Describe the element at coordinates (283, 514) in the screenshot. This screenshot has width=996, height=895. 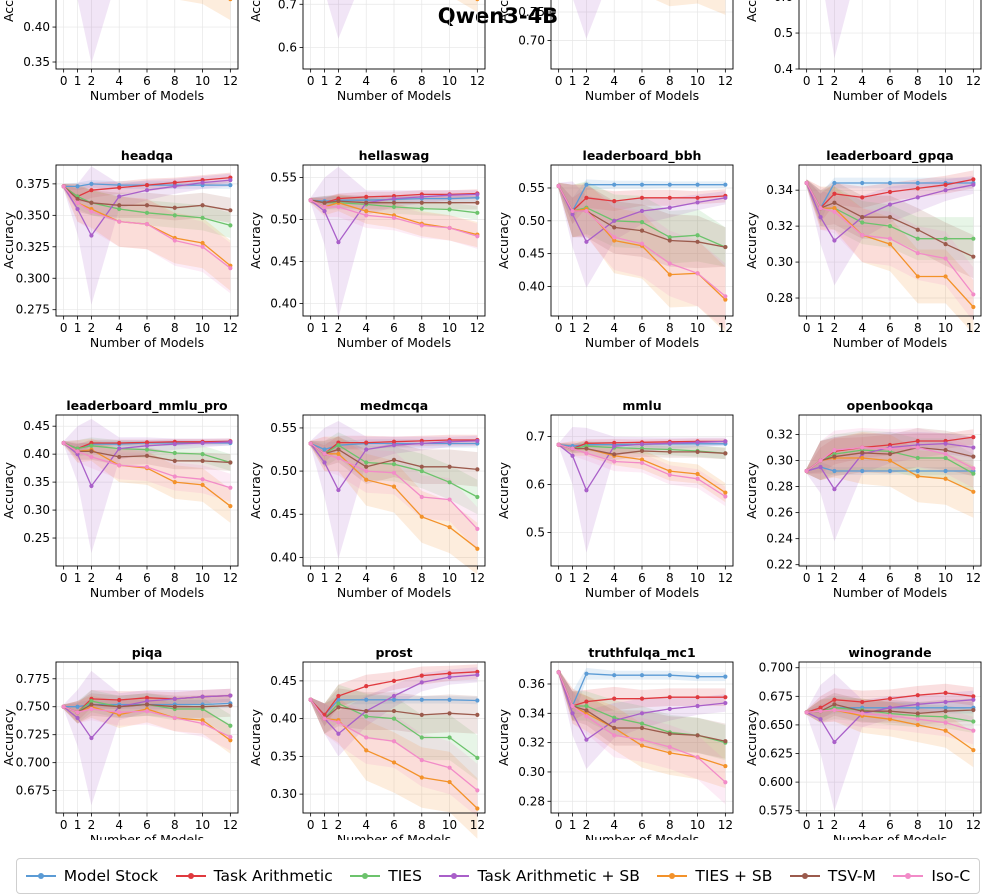
I see `y-tick-label: 0.45` at that location.